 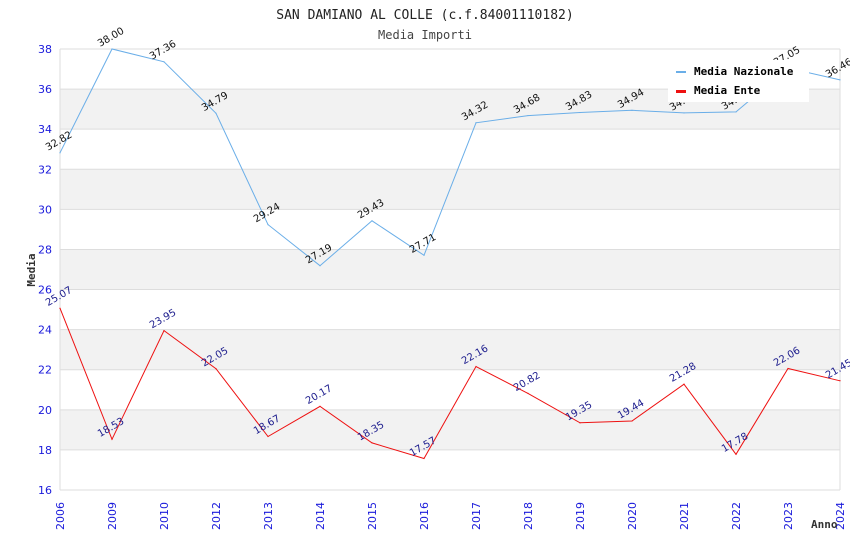 What do you see at coordinates (45, 270) in the screenshot?
I see `y-axis-ticks: 16 18 20 22 24 26 28 30 32 34 36 38` at bounding box center [45, 270].